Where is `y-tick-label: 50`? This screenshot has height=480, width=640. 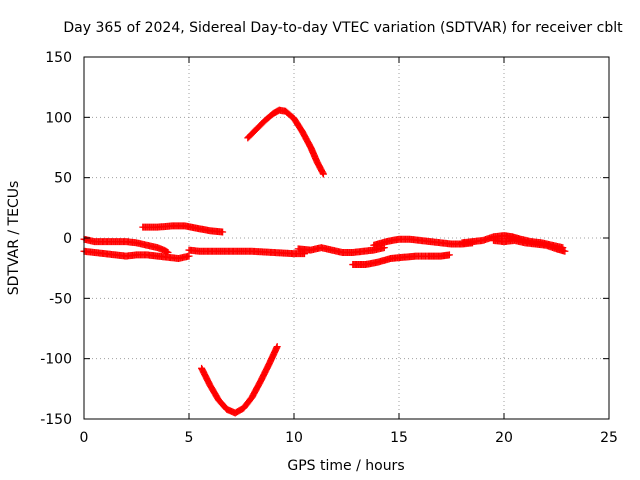 y-tick-label: 50 is located at coordinates (63, 179).